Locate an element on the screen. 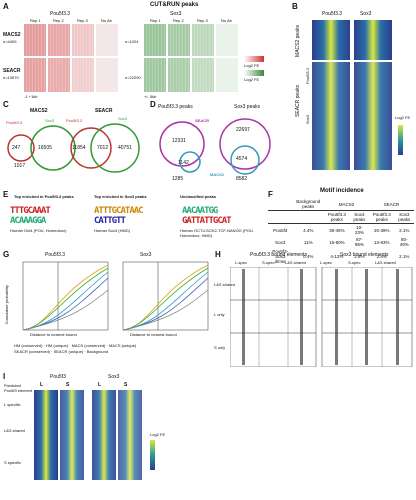  heatmap-sox-rep2-seacr is located at coordinates (179, 75).